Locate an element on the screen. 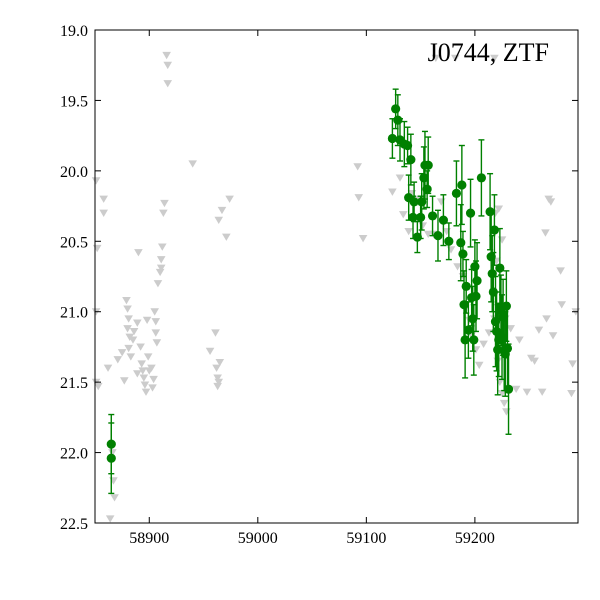 This screenshot has height=600, width=600. x-tick-label: 59200 is located at coordinates (475, 538).